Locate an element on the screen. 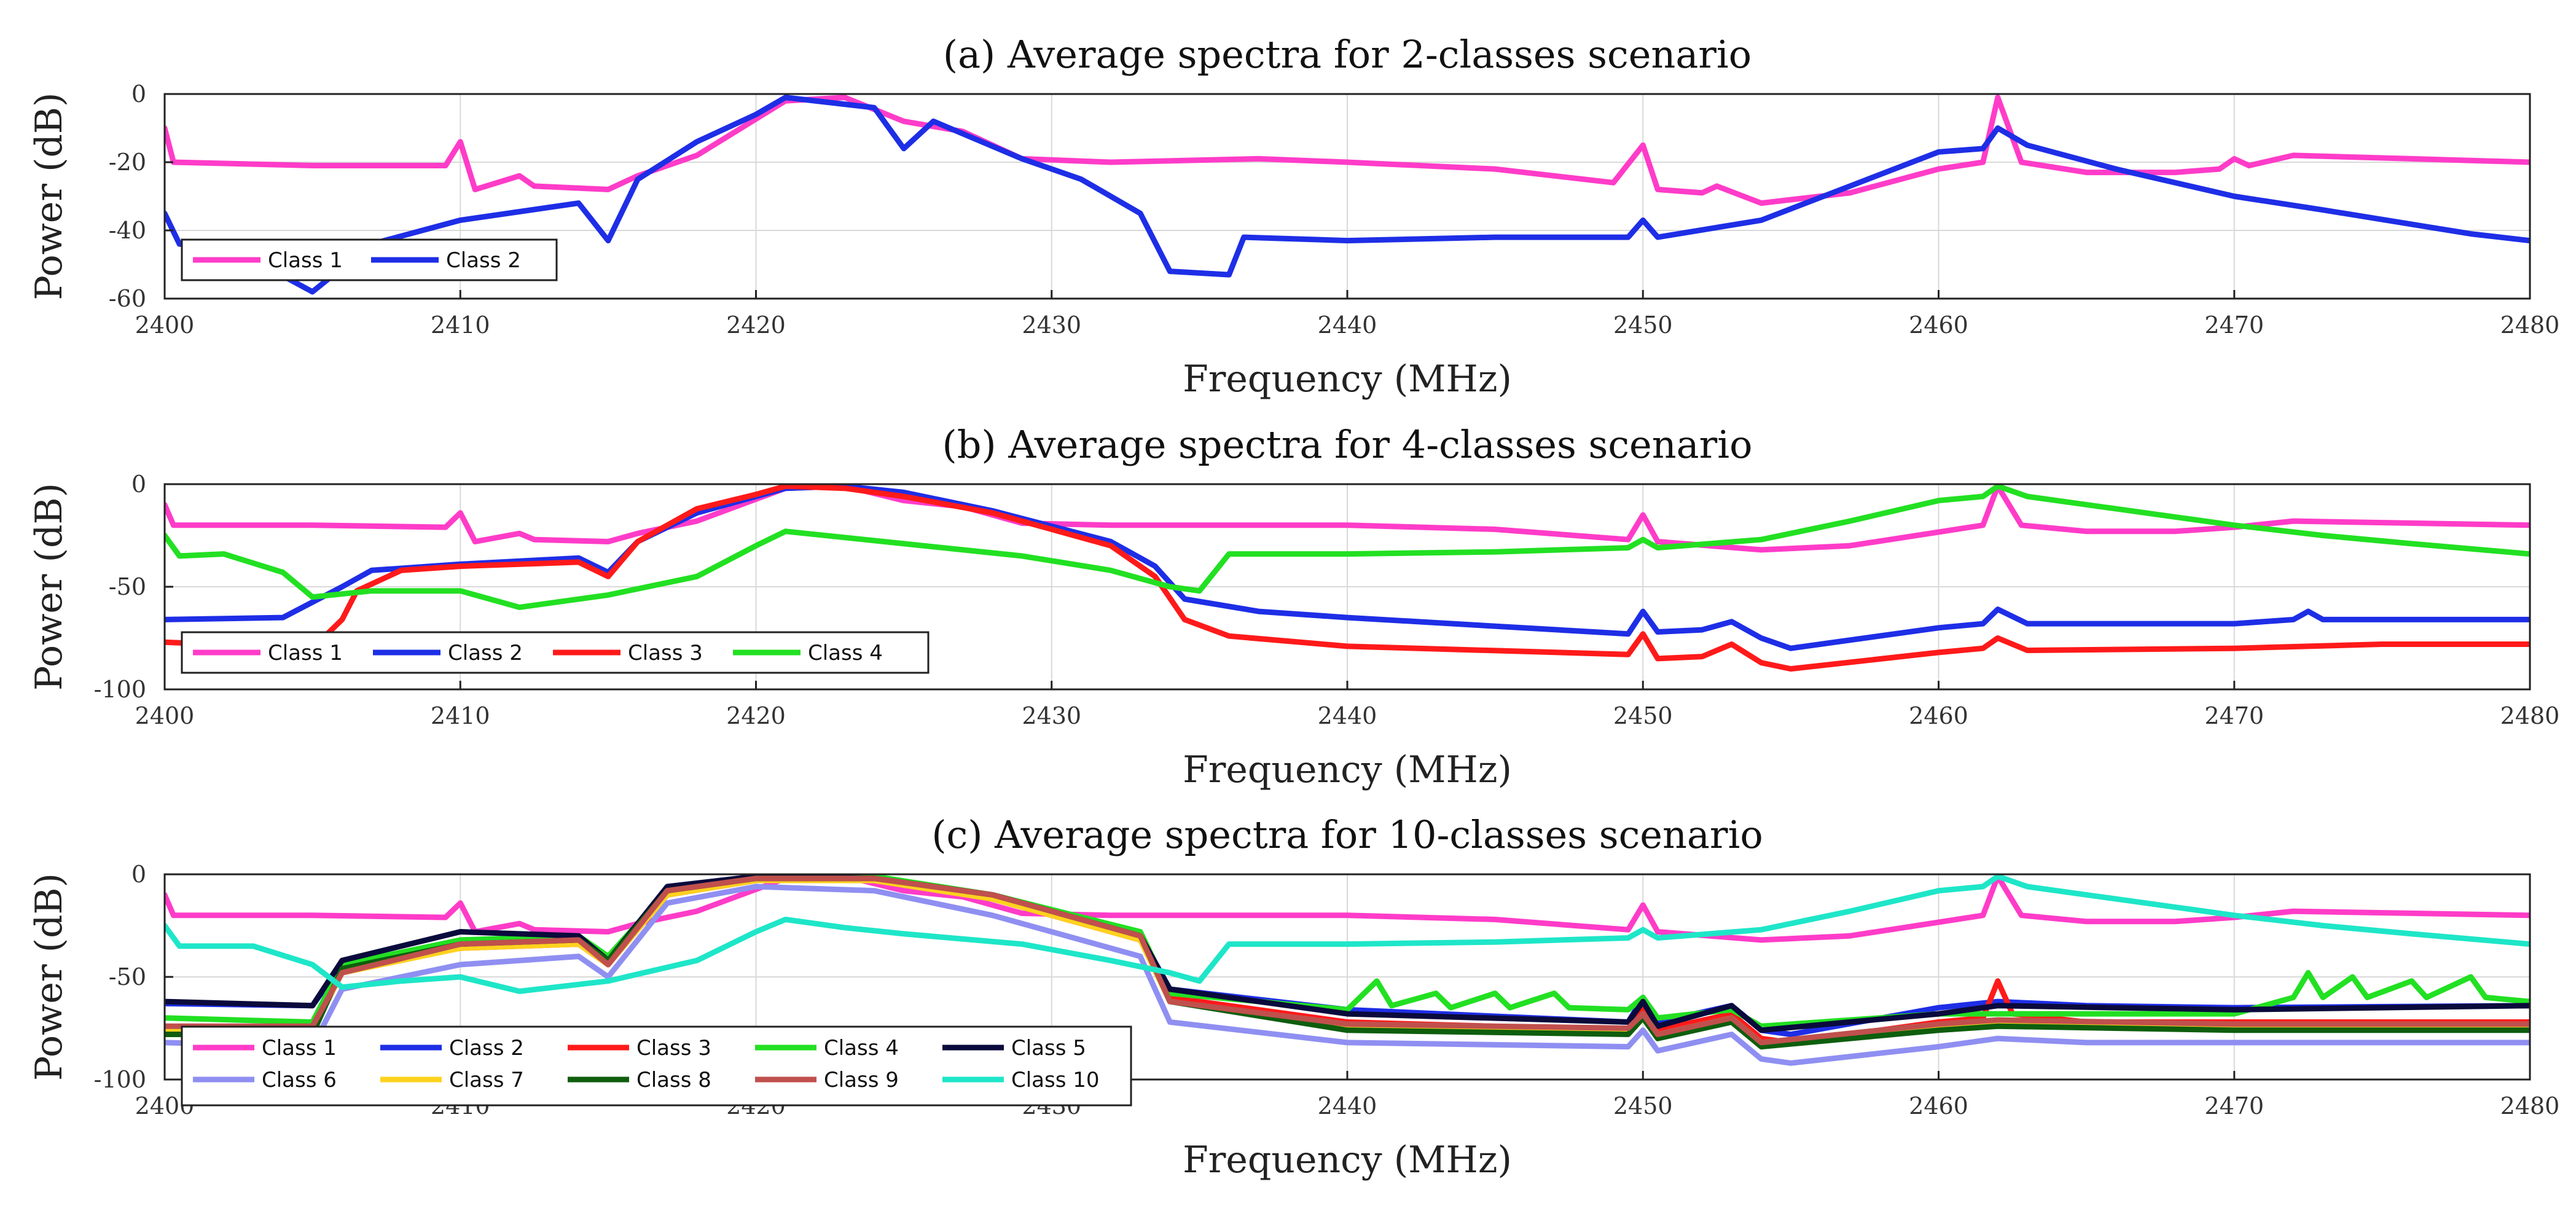  legend-label: Class 10 is located at coordinates (1055, 1080).